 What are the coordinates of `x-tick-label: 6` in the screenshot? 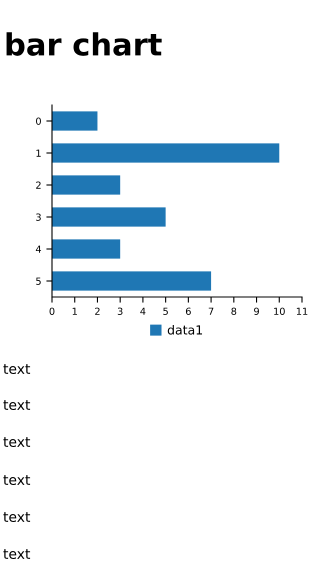 It's located at (188, 311).